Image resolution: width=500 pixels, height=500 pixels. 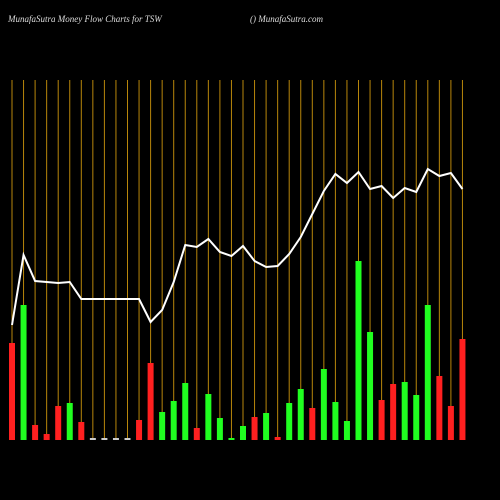 What do you see at coordinates (85, 19) in the screenshot?
I see `chart-title: MunafaSutra Money Flow Charts for TSW` at bounding box center [85, 19].